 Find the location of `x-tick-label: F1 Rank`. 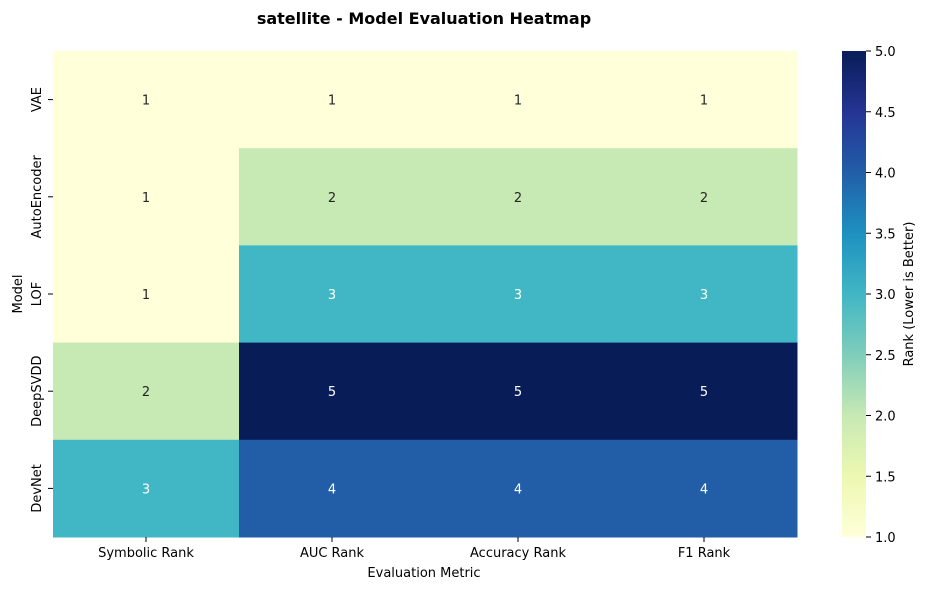

x-tick-label: F1 Rank is located at coordinates (704, 553).